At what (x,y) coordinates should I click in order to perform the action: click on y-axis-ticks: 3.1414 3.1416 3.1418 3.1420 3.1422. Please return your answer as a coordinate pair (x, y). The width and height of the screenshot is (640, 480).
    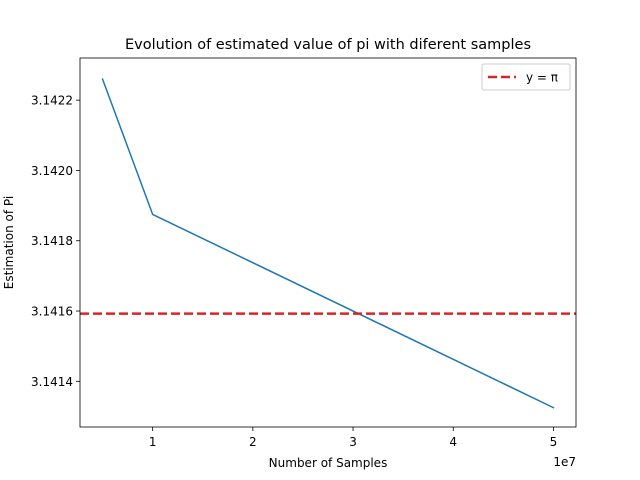
    Looking at the image, I should click on (55, 241).